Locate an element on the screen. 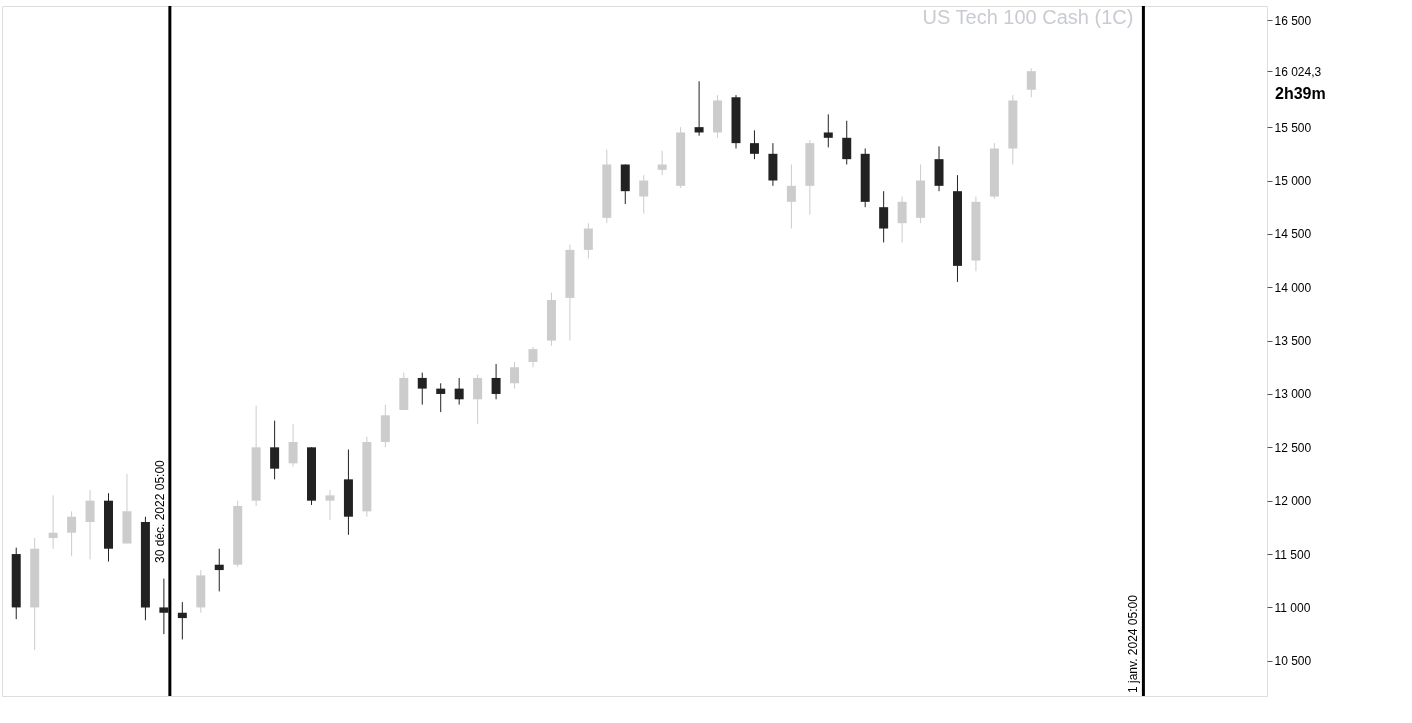 The image size is (1412, 723). y-tick-label: 14 500 is located at coordinates (1293, 234).